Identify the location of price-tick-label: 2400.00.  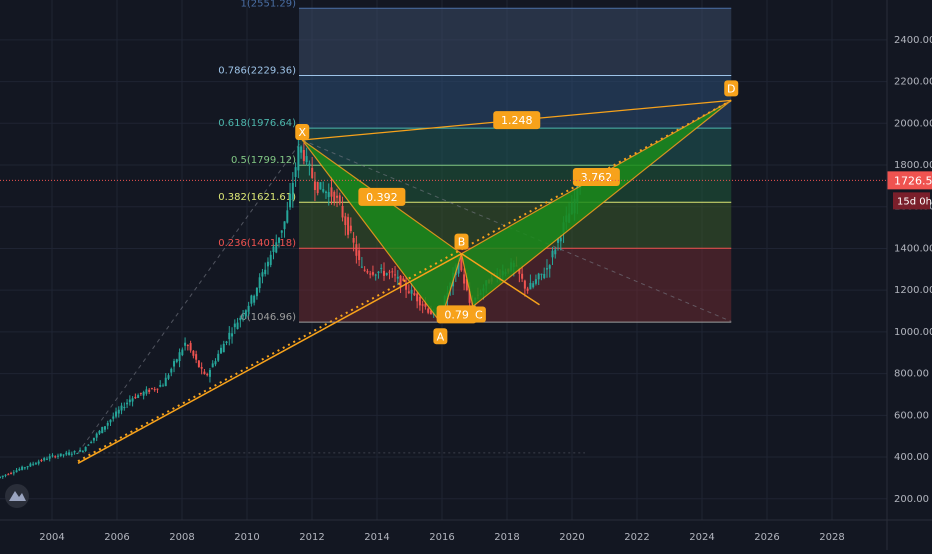
(913, 40).